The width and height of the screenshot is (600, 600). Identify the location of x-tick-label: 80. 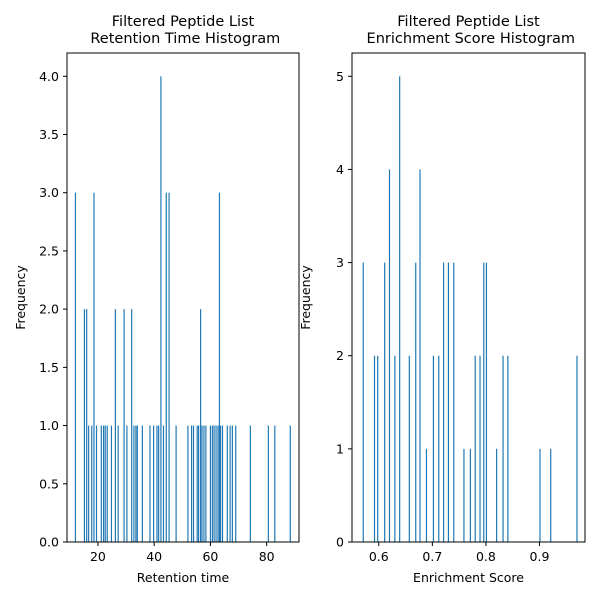
(267, 556).